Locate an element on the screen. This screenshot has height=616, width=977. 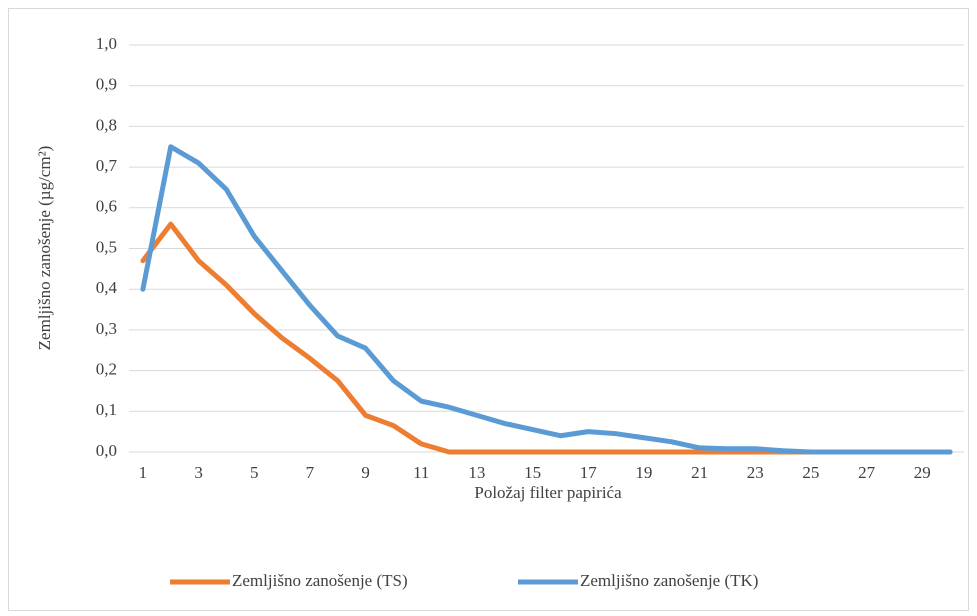
x-tick-label: 19 is located at coordinates (643, 472).